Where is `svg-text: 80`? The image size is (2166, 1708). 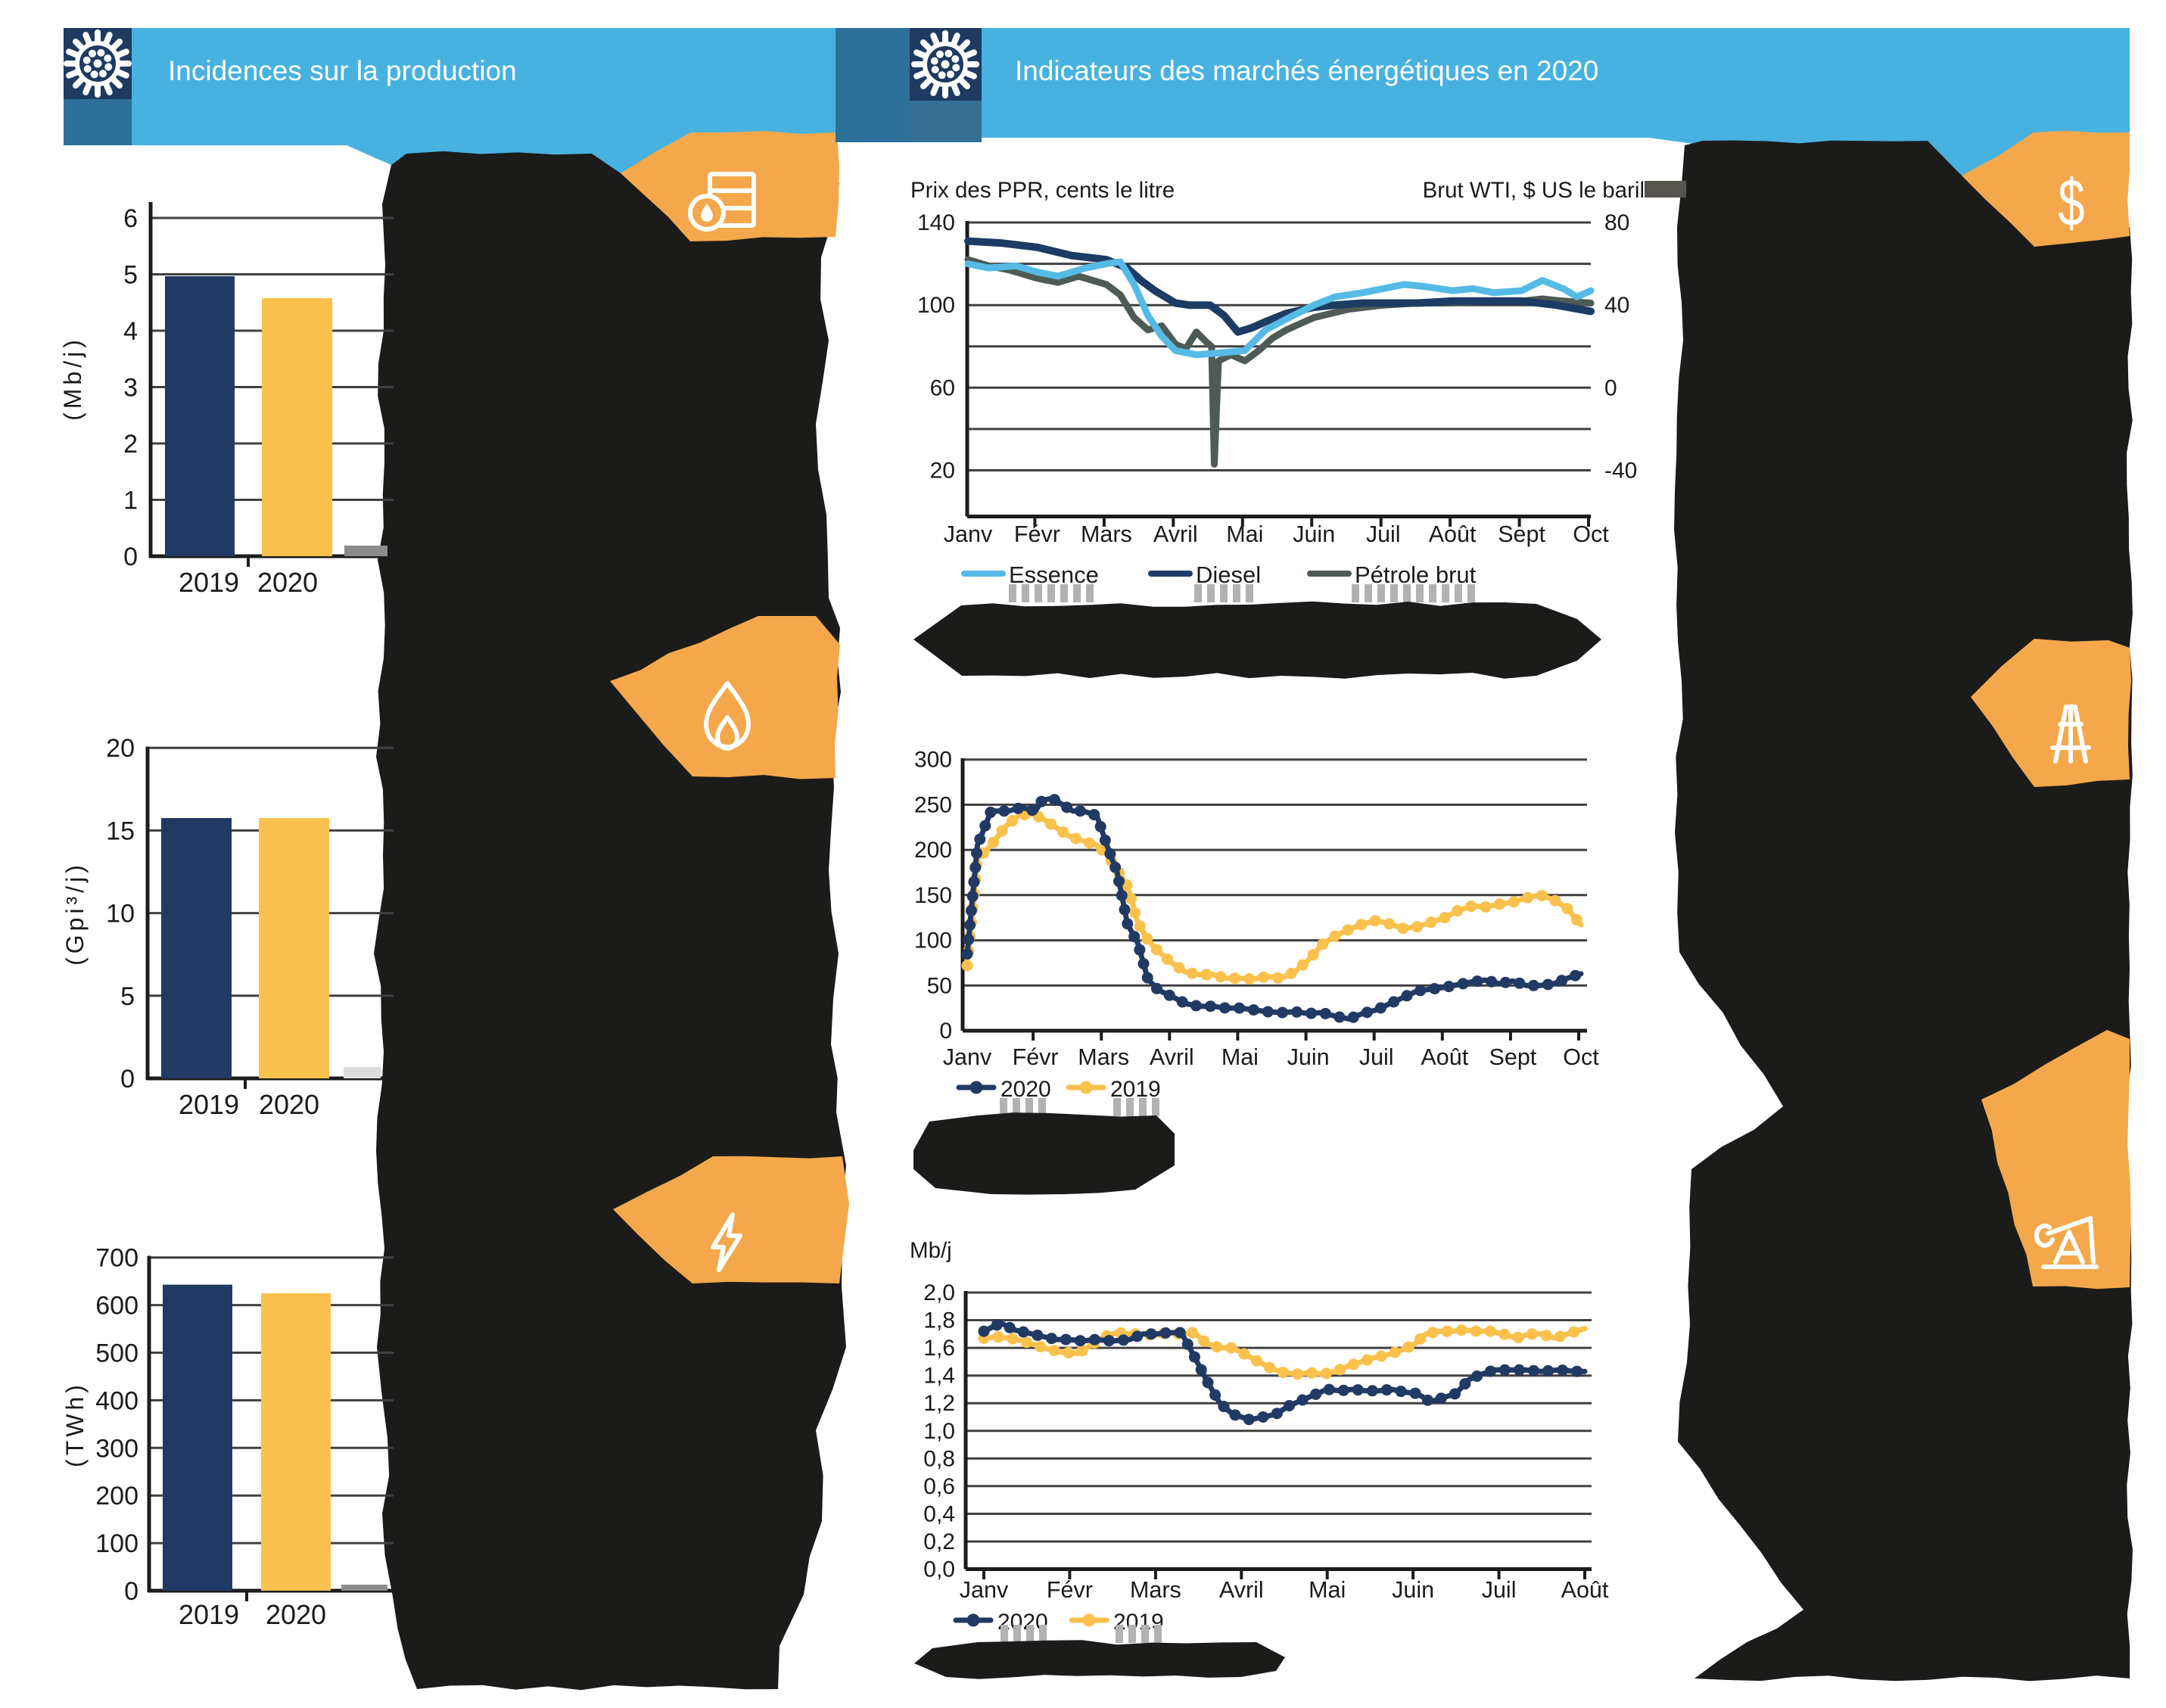 svg-text: 80 is located at coordinates (1616, 222).